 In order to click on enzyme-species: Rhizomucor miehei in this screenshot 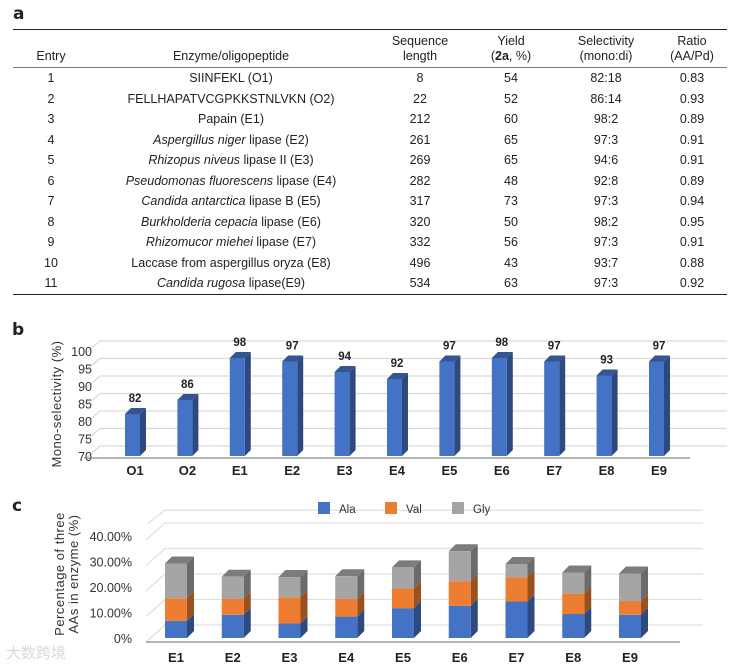, I will do `click(199, 242)`.